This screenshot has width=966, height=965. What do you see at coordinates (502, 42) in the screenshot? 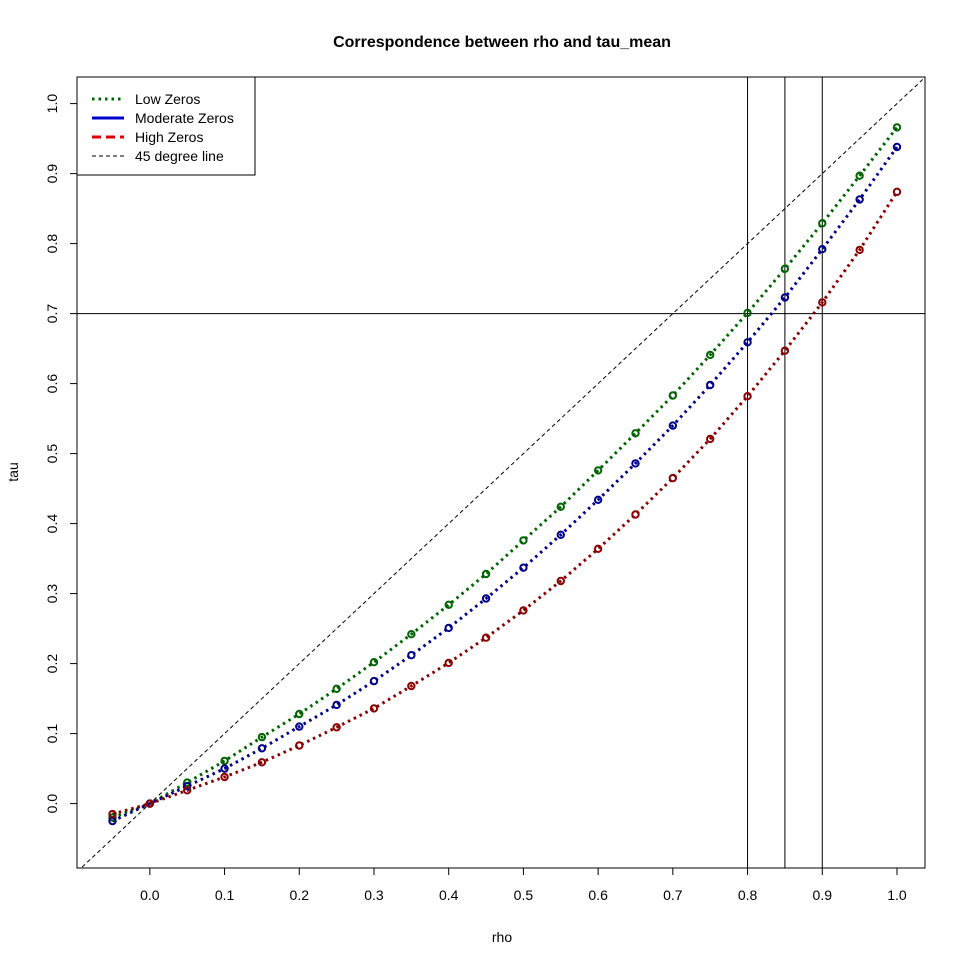
I see `chart-title: Correspondence between rho and tau_mean` at bounding box center [502, 42].